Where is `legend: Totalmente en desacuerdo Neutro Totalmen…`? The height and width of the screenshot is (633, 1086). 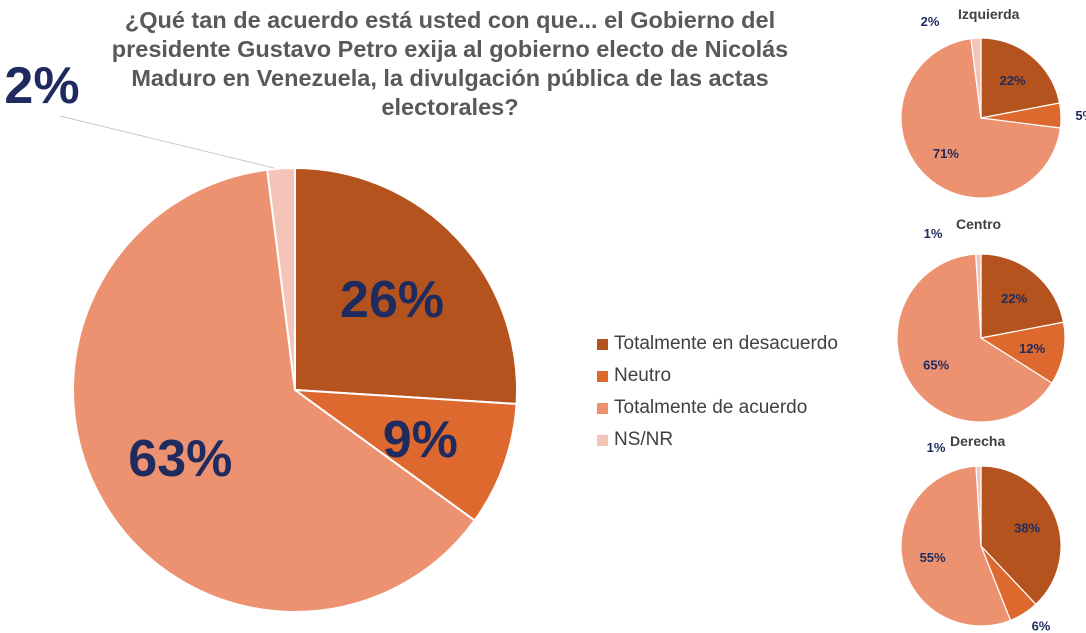
legend: Totalmente en desacuerdo Neutro Totalmen… is located at coordinates (717, 392).